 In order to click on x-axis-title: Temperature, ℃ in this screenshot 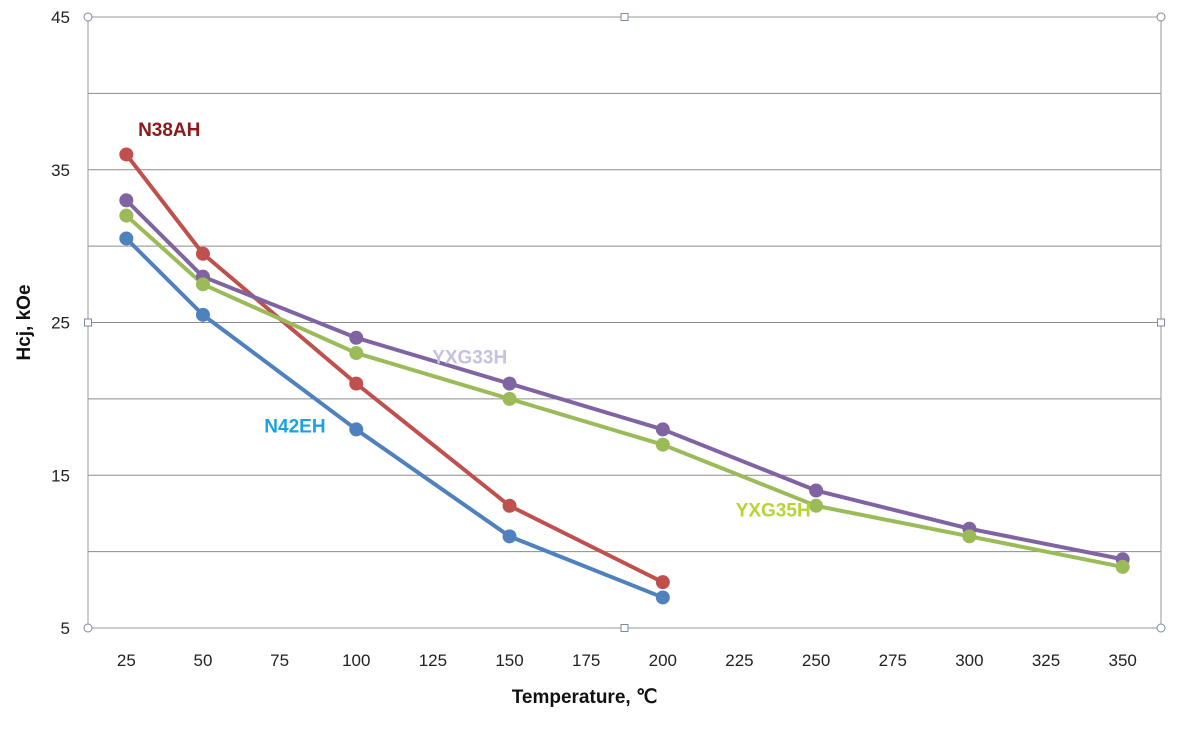, I will do `click(585, 697)`.